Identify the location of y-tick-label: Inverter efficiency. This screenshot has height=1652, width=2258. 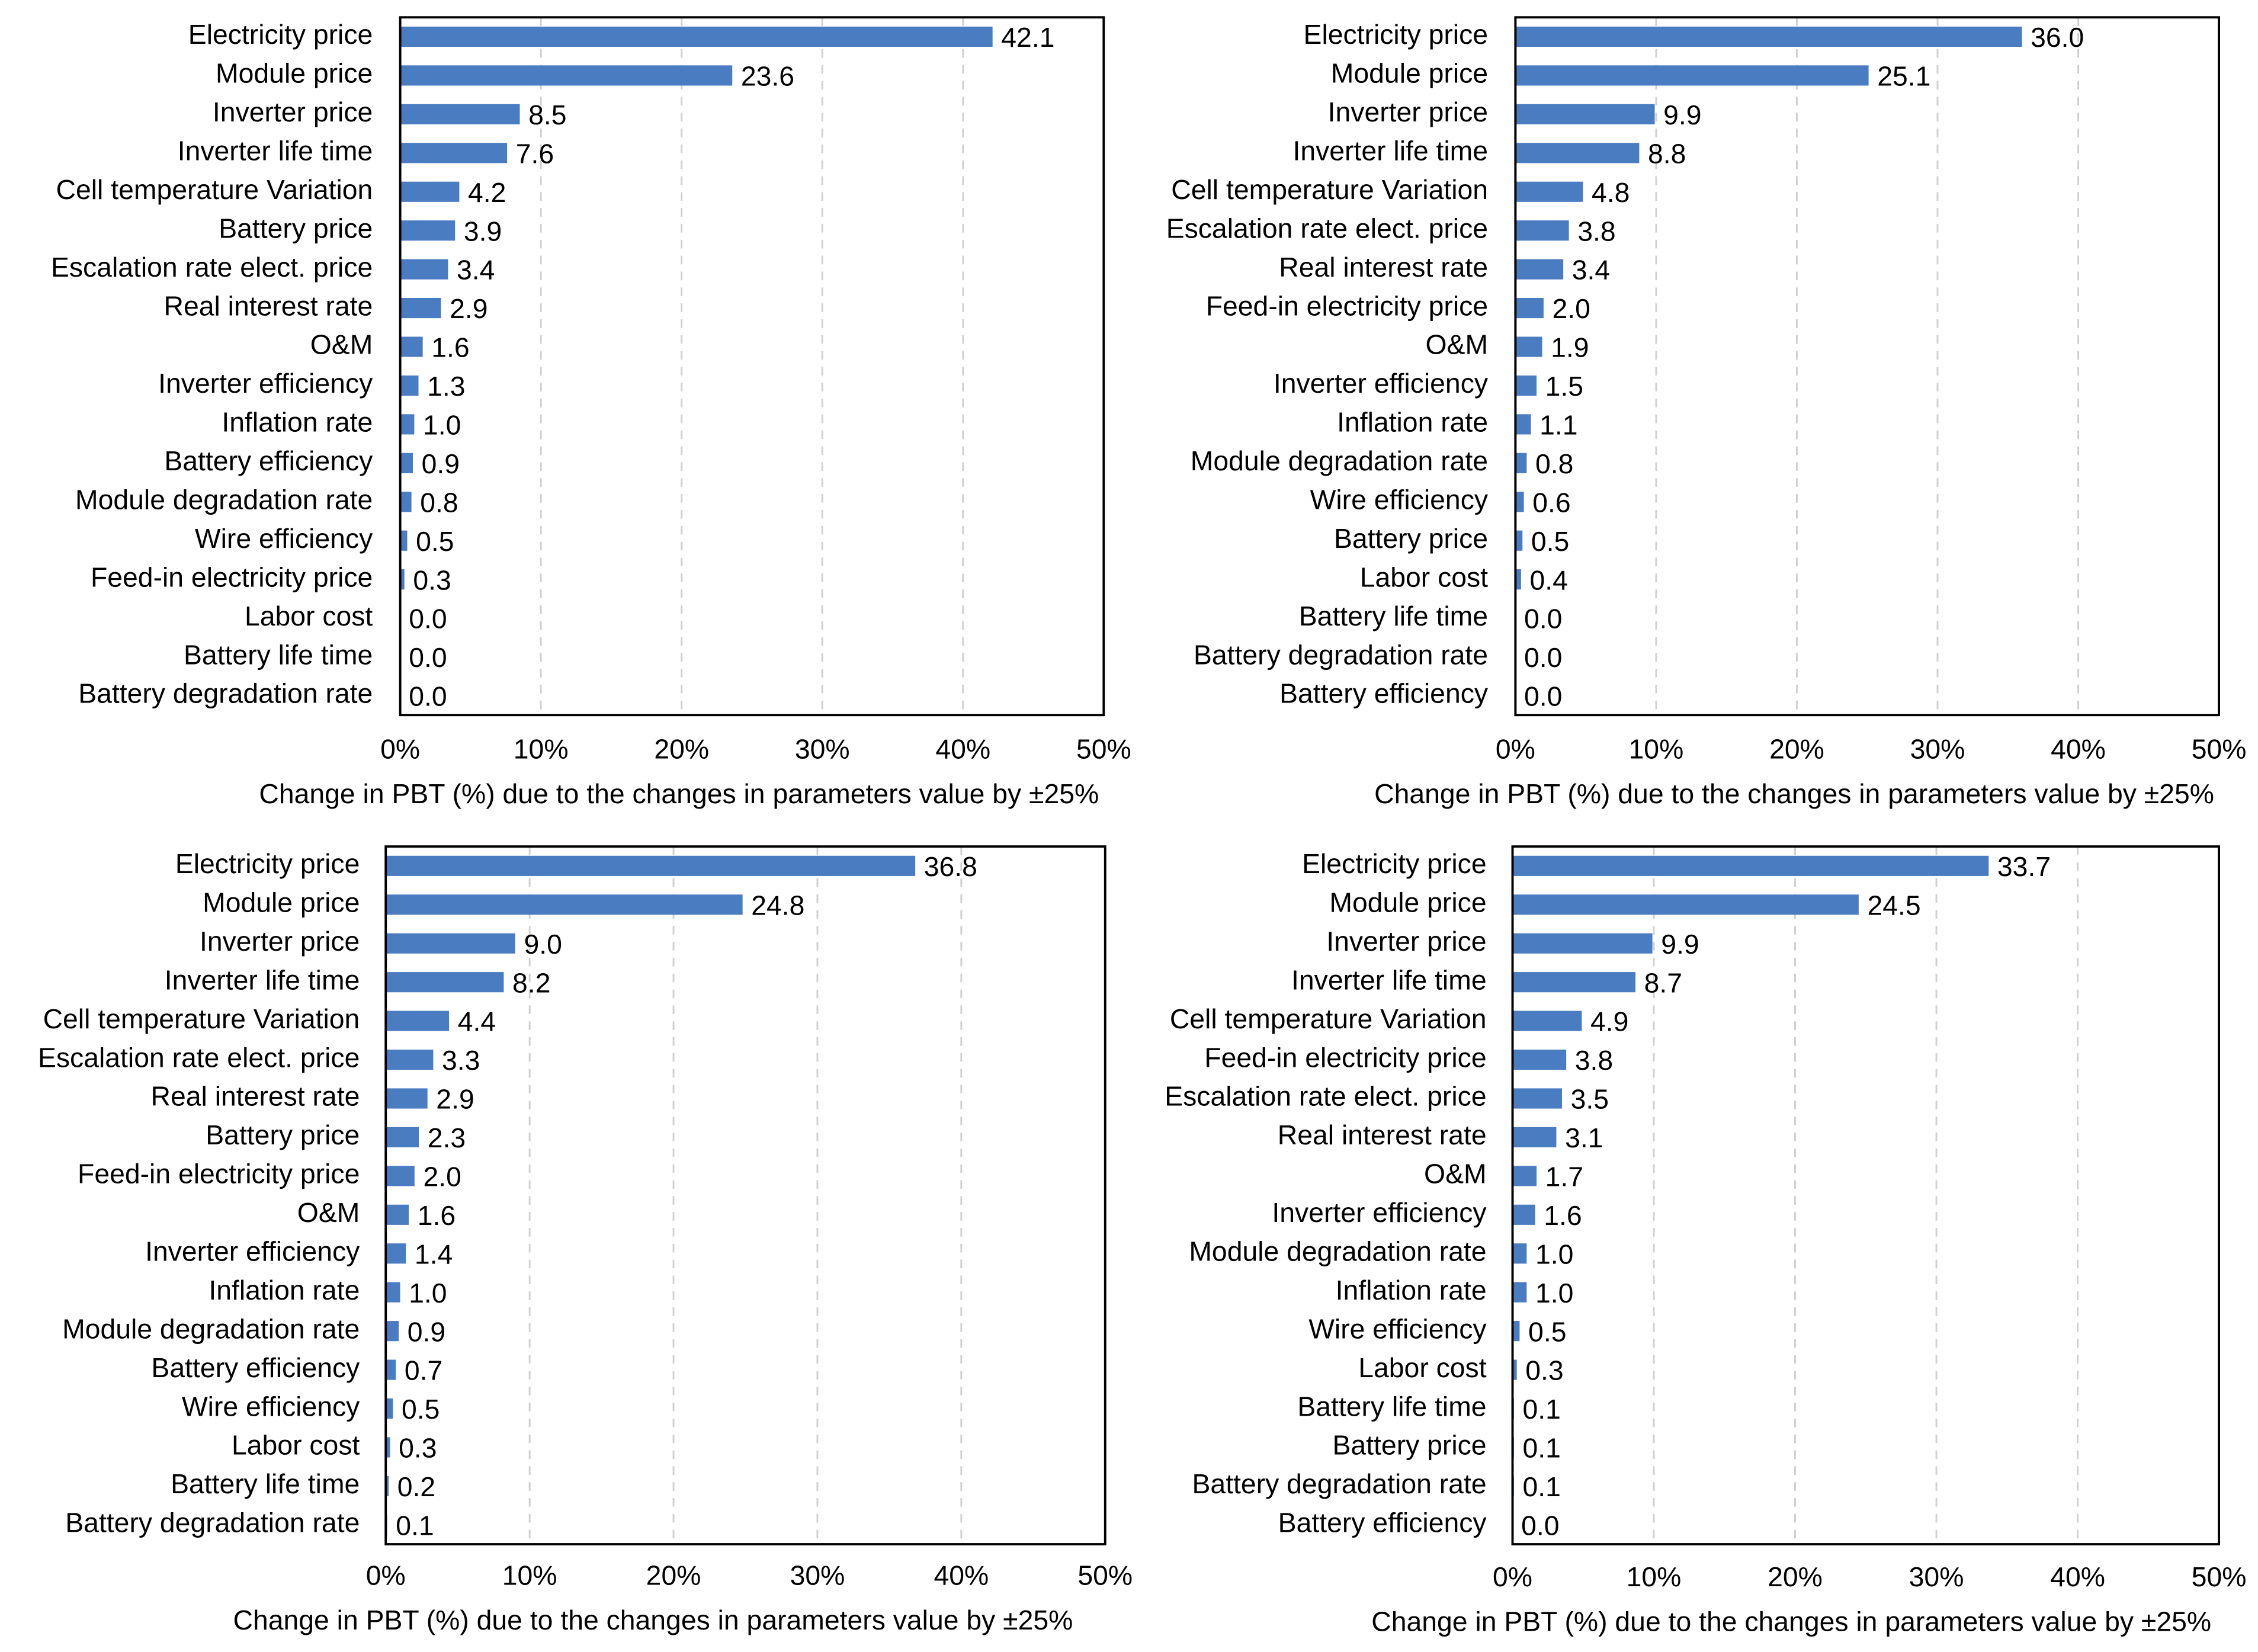
(1379, 1212).